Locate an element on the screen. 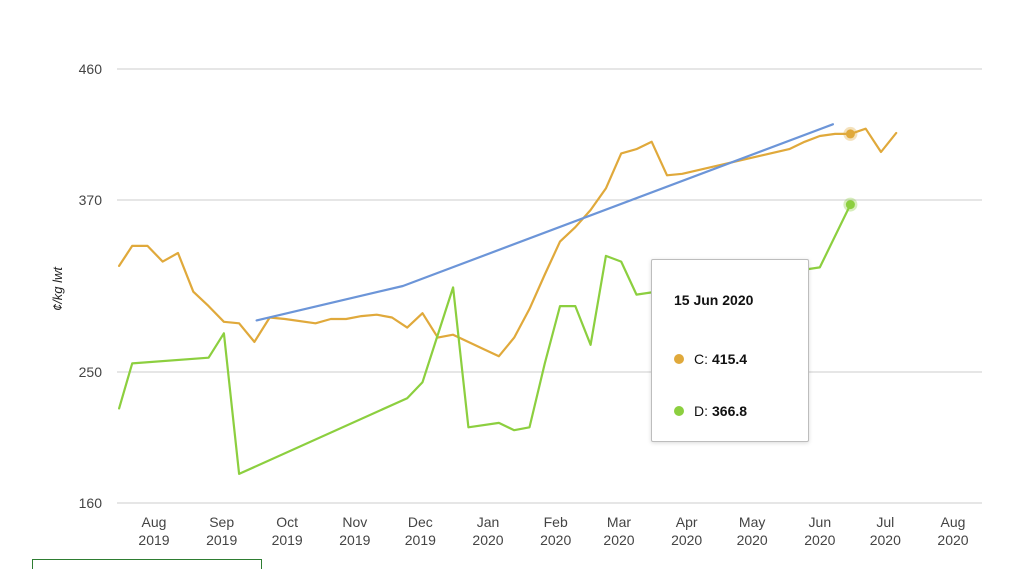  x-tick-month: Jan is located at coordinates (488, 522).